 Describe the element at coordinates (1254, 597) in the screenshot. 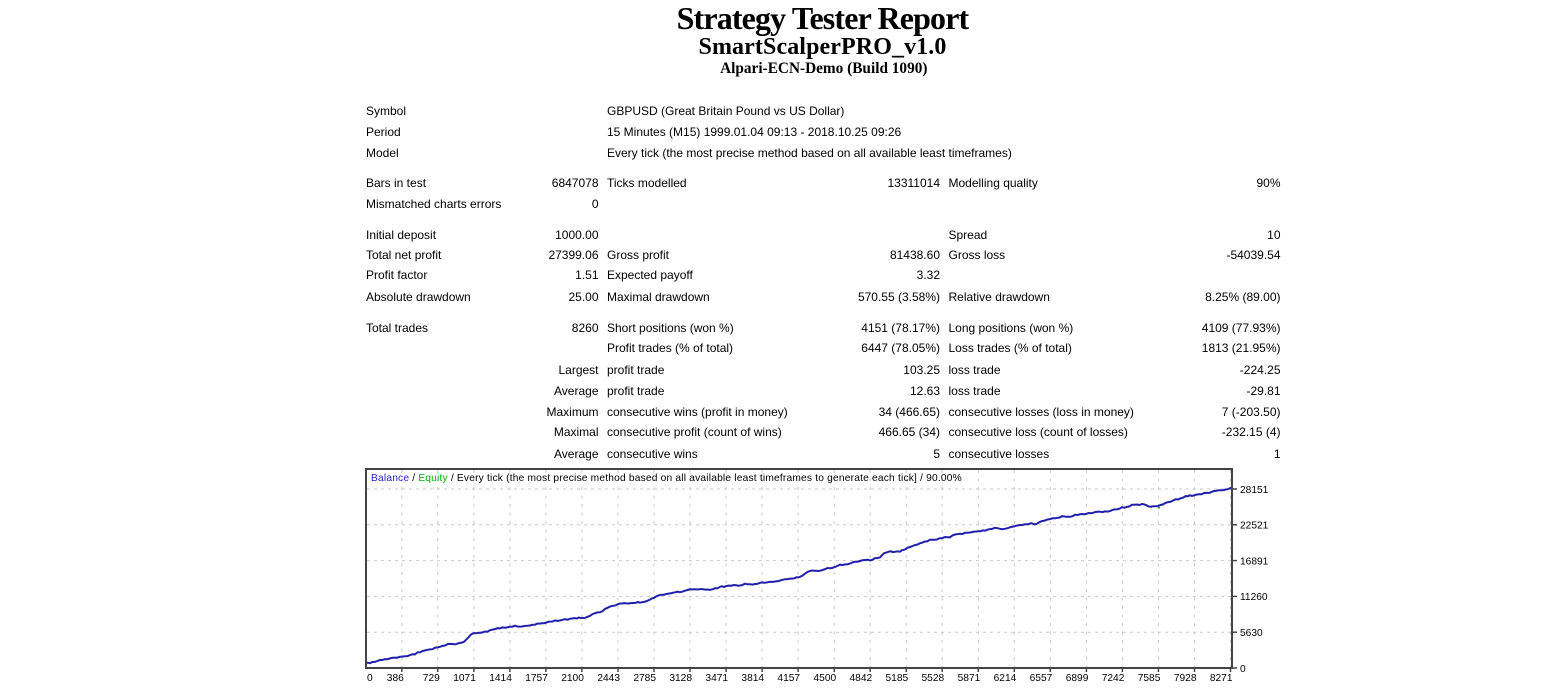

I see `svg-text: 11260` at that location.